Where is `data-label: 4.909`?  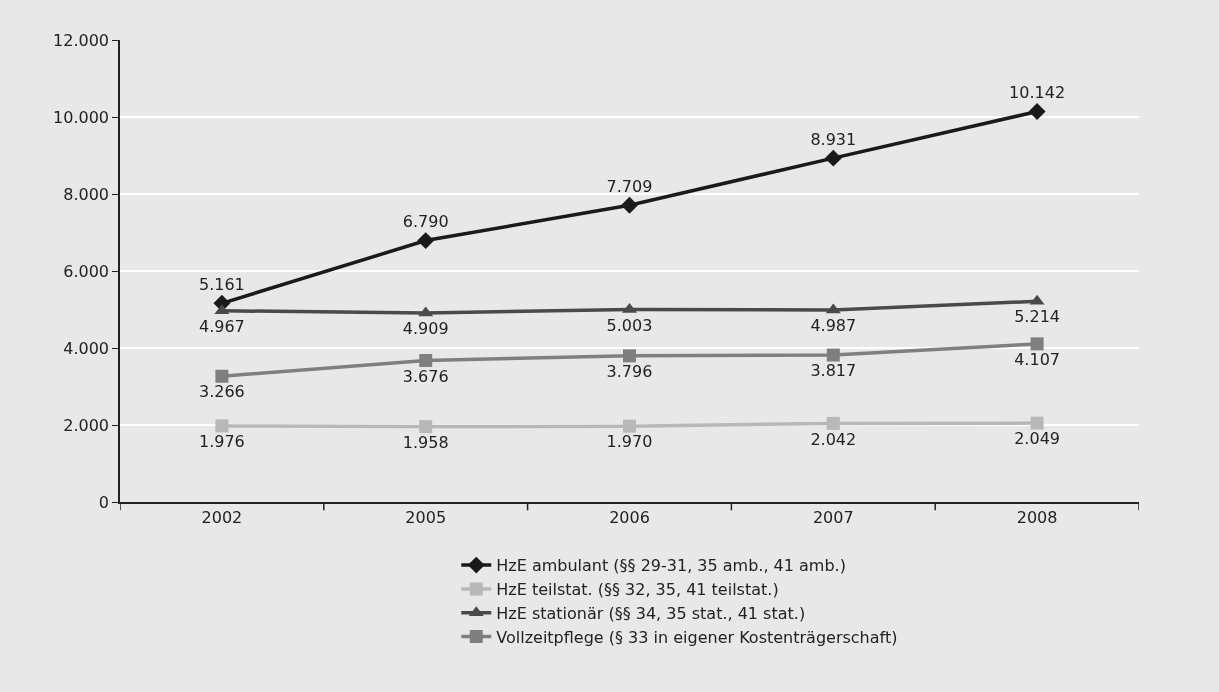 data-label: 4.909 is located at coordinates (425, 329).